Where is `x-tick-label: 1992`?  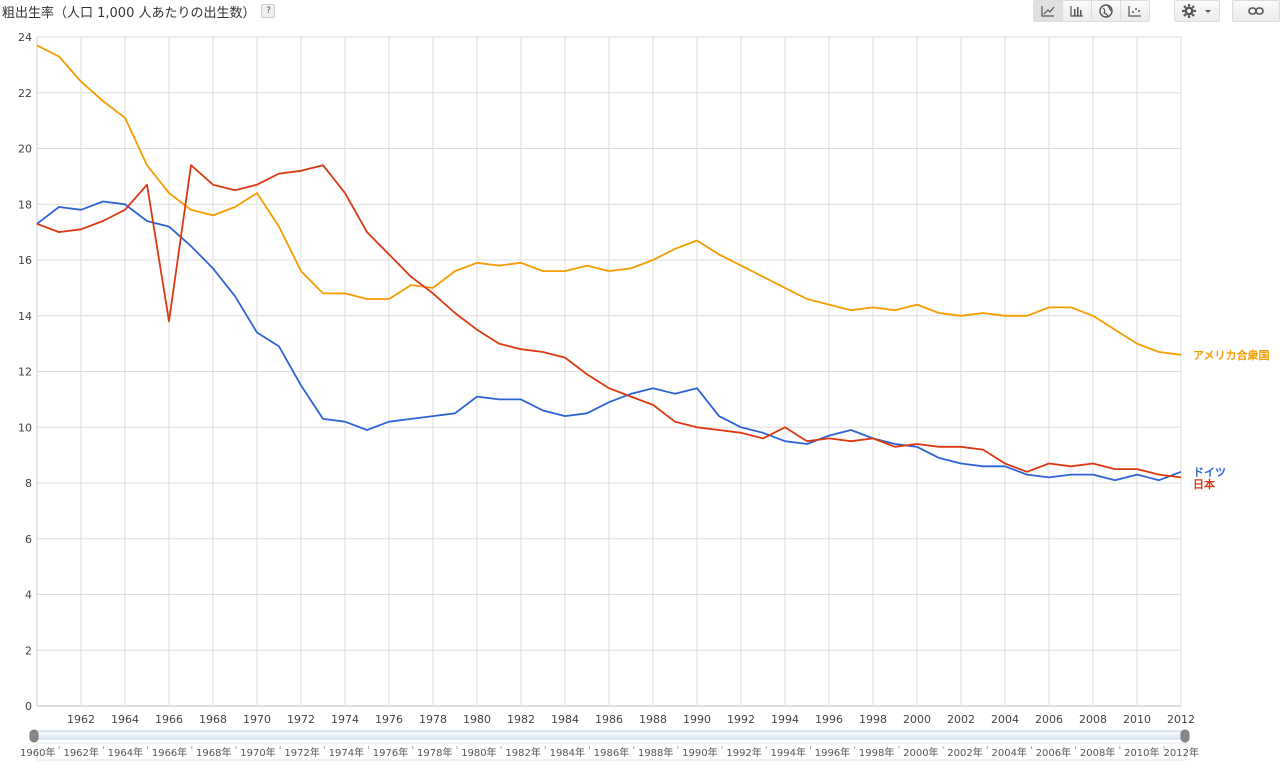 x-tick-label: 1992 is located at coordinates (741, 719).